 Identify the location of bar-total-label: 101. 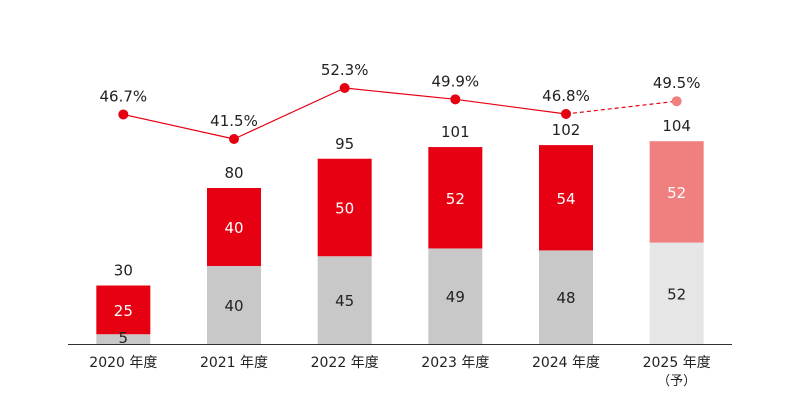
(455, 132).